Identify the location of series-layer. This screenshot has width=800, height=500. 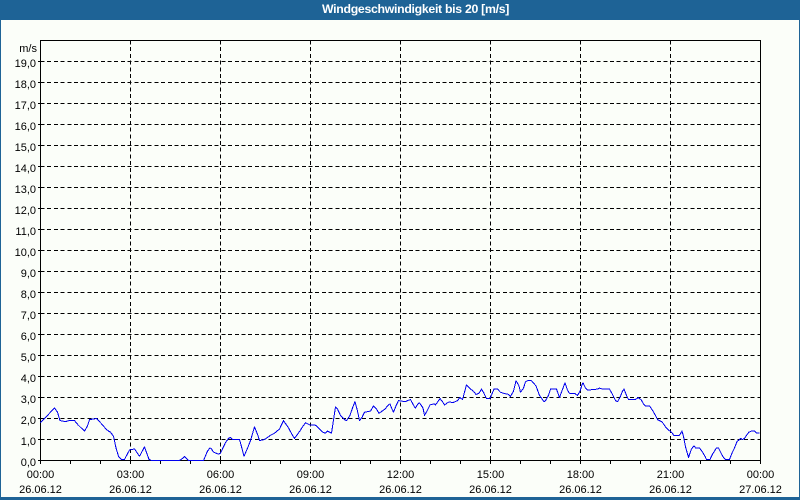
(400, 420).